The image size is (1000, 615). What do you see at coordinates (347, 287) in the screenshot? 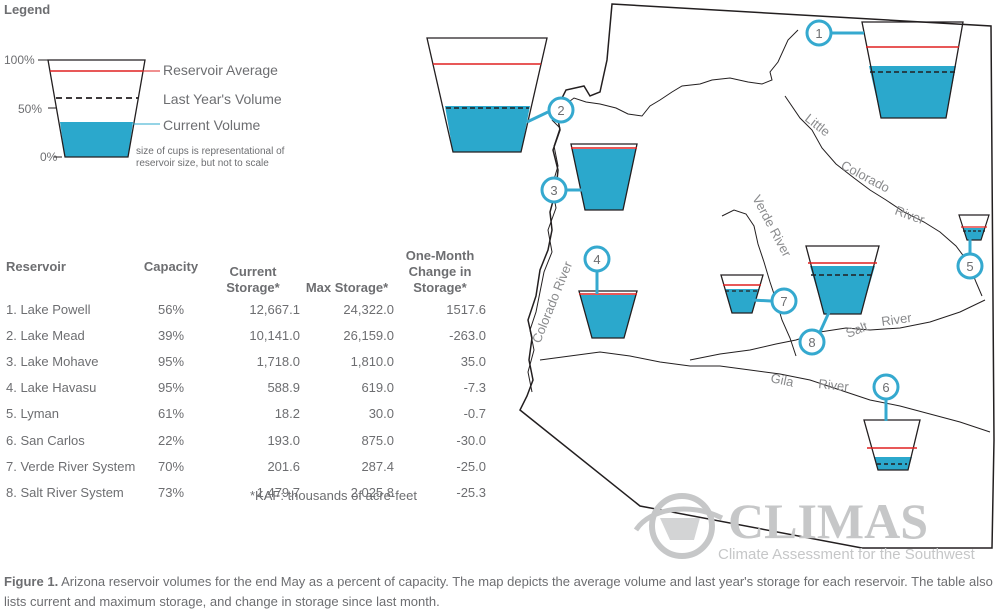
I see `header-max: Max Storage*` at bounding box center [347, 287].